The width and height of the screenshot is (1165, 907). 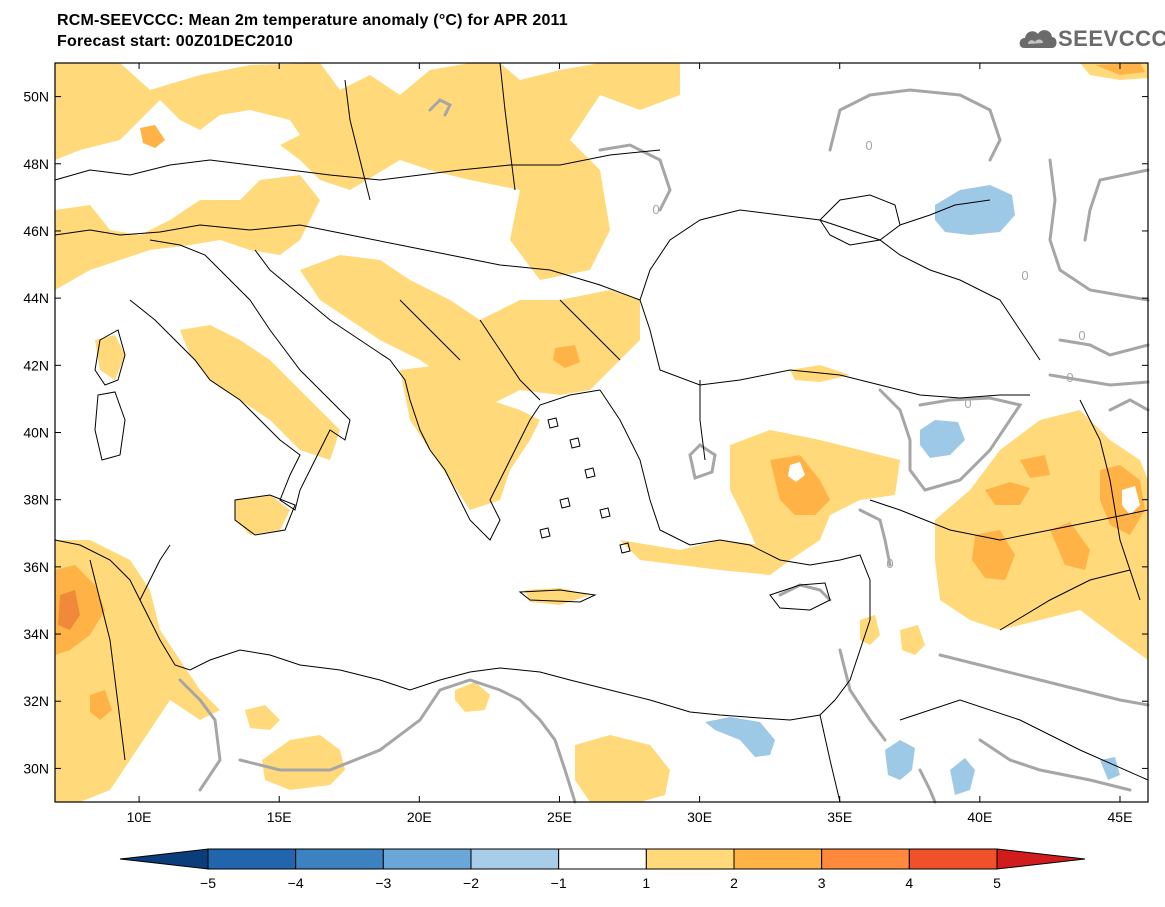 What do you see at coordinates (36, 298) in the screenshot?
I see `lat-tick-label: 44N` at bounding box center [36, 298].